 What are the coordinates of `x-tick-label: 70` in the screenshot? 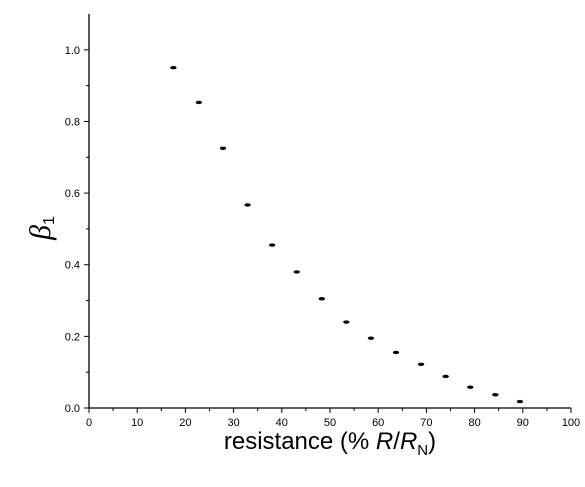 It's located at (426, 423).